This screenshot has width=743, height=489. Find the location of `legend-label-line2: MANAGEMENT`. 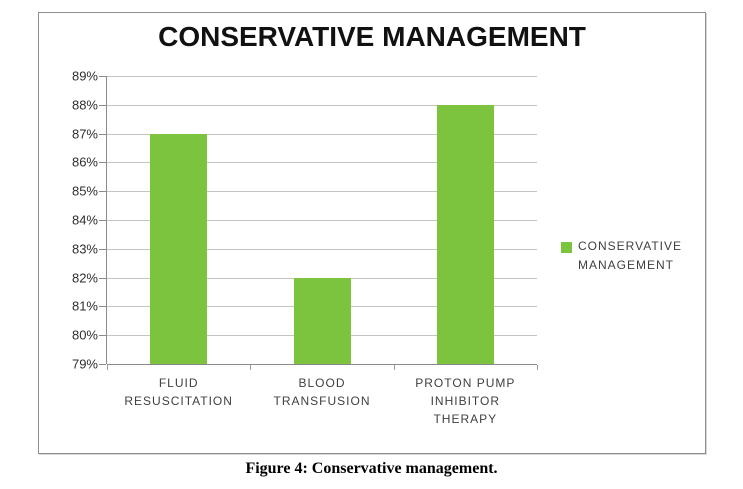

legend-label-line2: MANAGEMENT is located at coordinates (626, 265).